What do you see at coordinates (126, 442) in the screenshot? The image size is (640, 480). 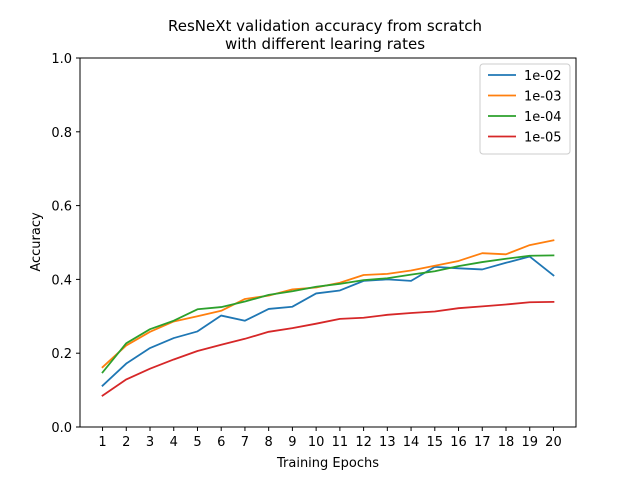 I see `x-tick-label: 2` at bounding box center [126, 442].